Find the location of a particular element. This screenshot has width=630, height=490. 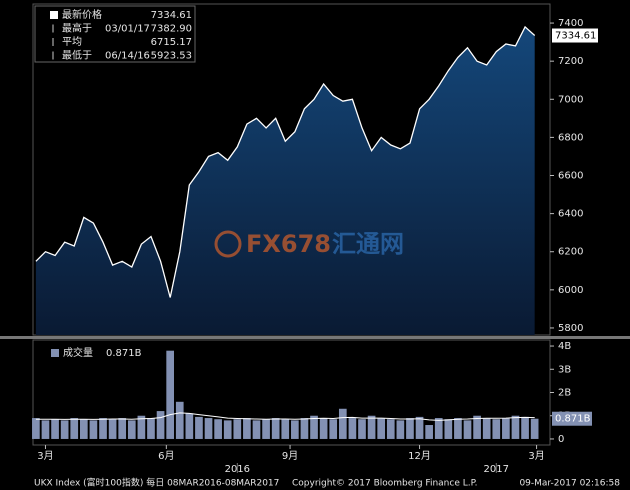

legend-value: 7334.61 is located at coordinates (171, 15).